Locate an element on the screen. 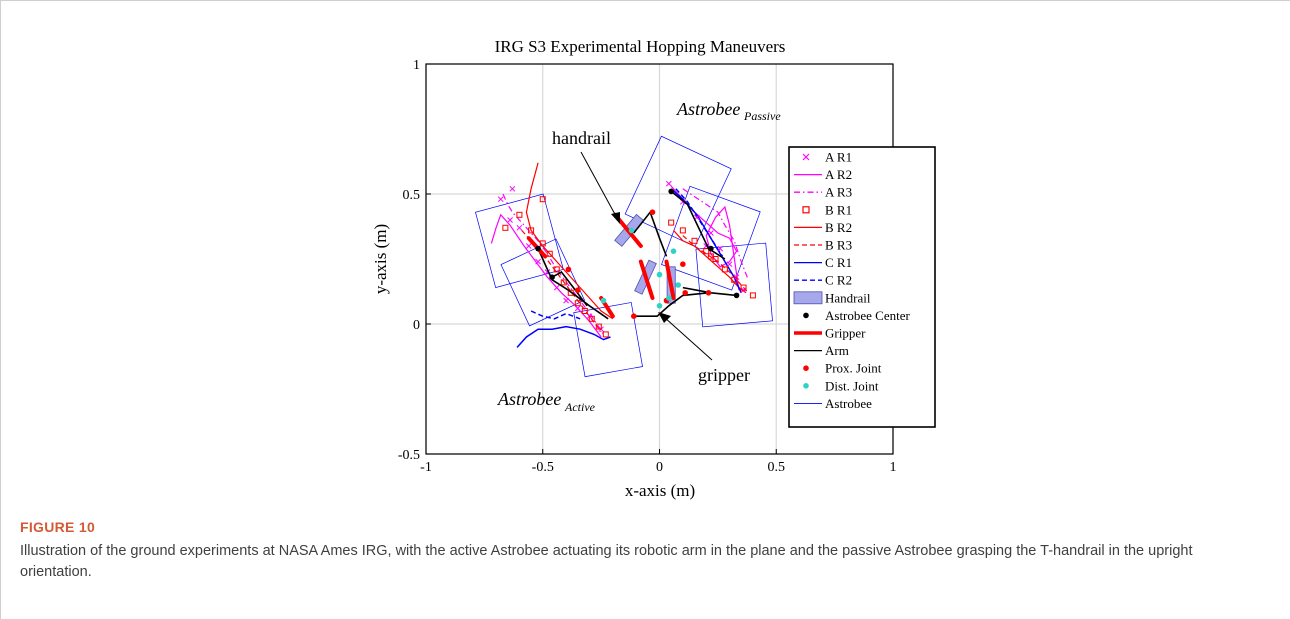 This screenshot has width=1290, height=619. legend-item: B R2 is located at coordinates (823, 227).